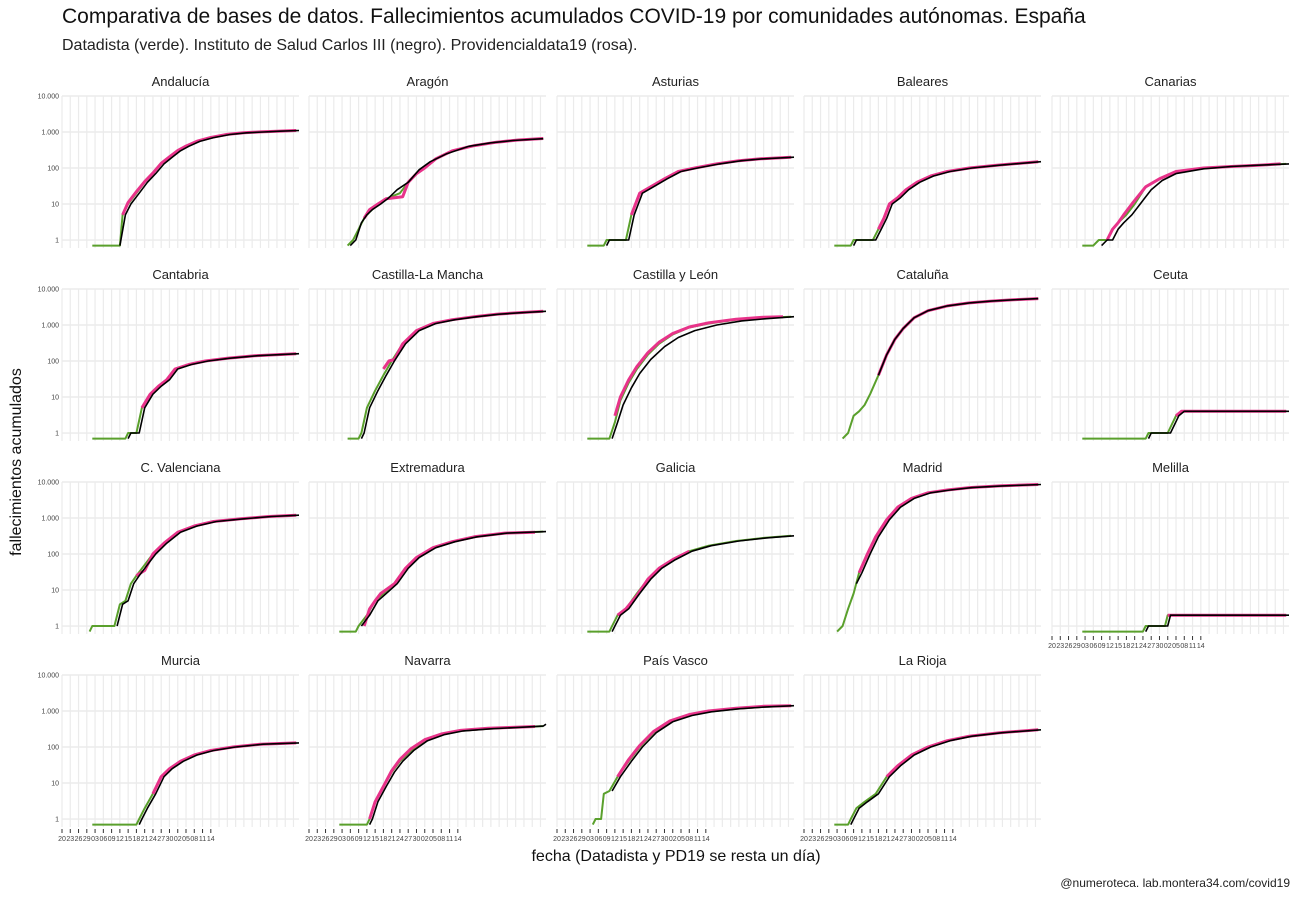  I want to click on series-isciii-baleares, so click(947, 203).